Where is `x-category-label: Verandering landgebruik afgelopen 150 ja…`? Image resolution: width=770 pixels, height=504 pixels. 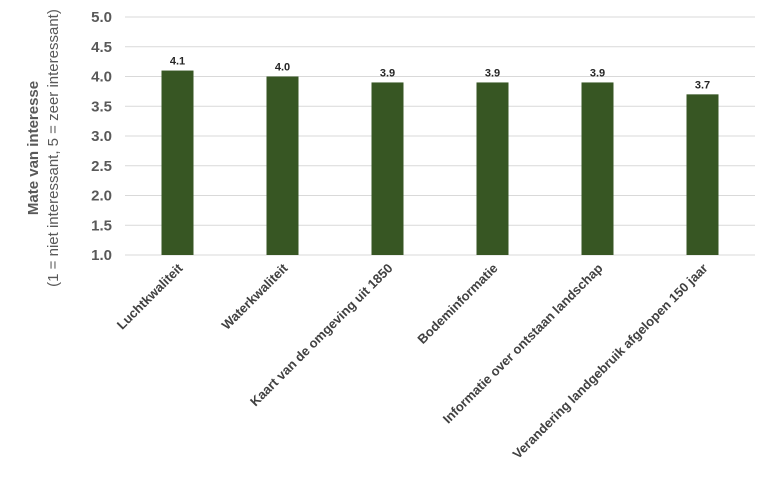 x-category-label: Verandering landgebruik afgelopen 150 ja… is located at coordinates (609, 361).